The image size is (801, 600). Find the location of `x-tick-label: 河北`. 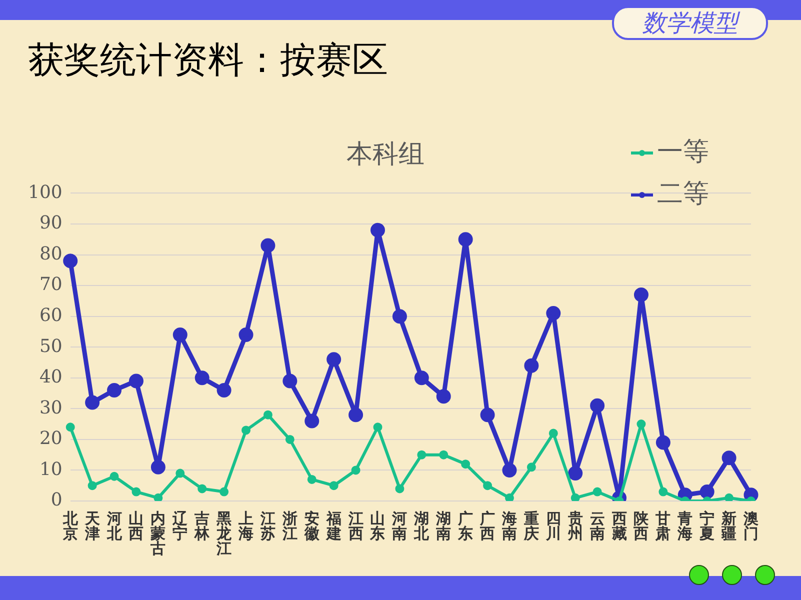

x-tick-label: 河北 is located at coordinates (114, 525).